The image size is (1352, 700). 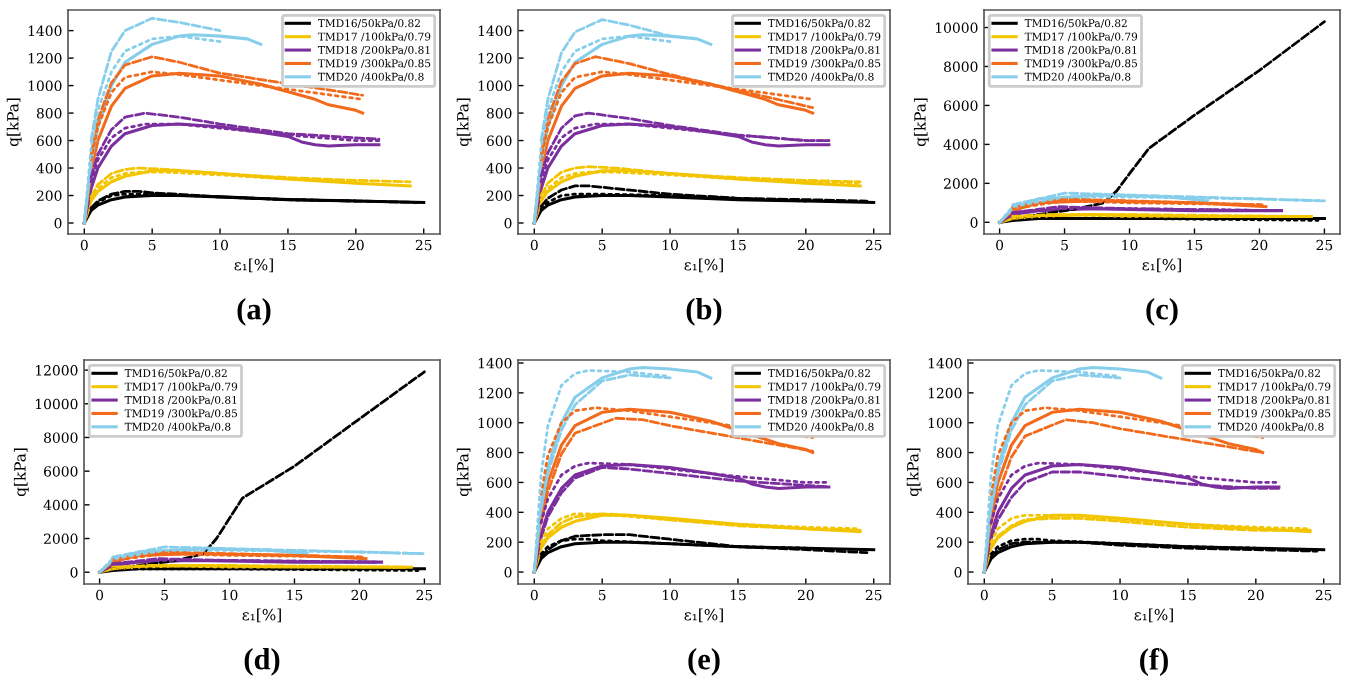 I want to click on text: (d), so click(x=262, y=662).